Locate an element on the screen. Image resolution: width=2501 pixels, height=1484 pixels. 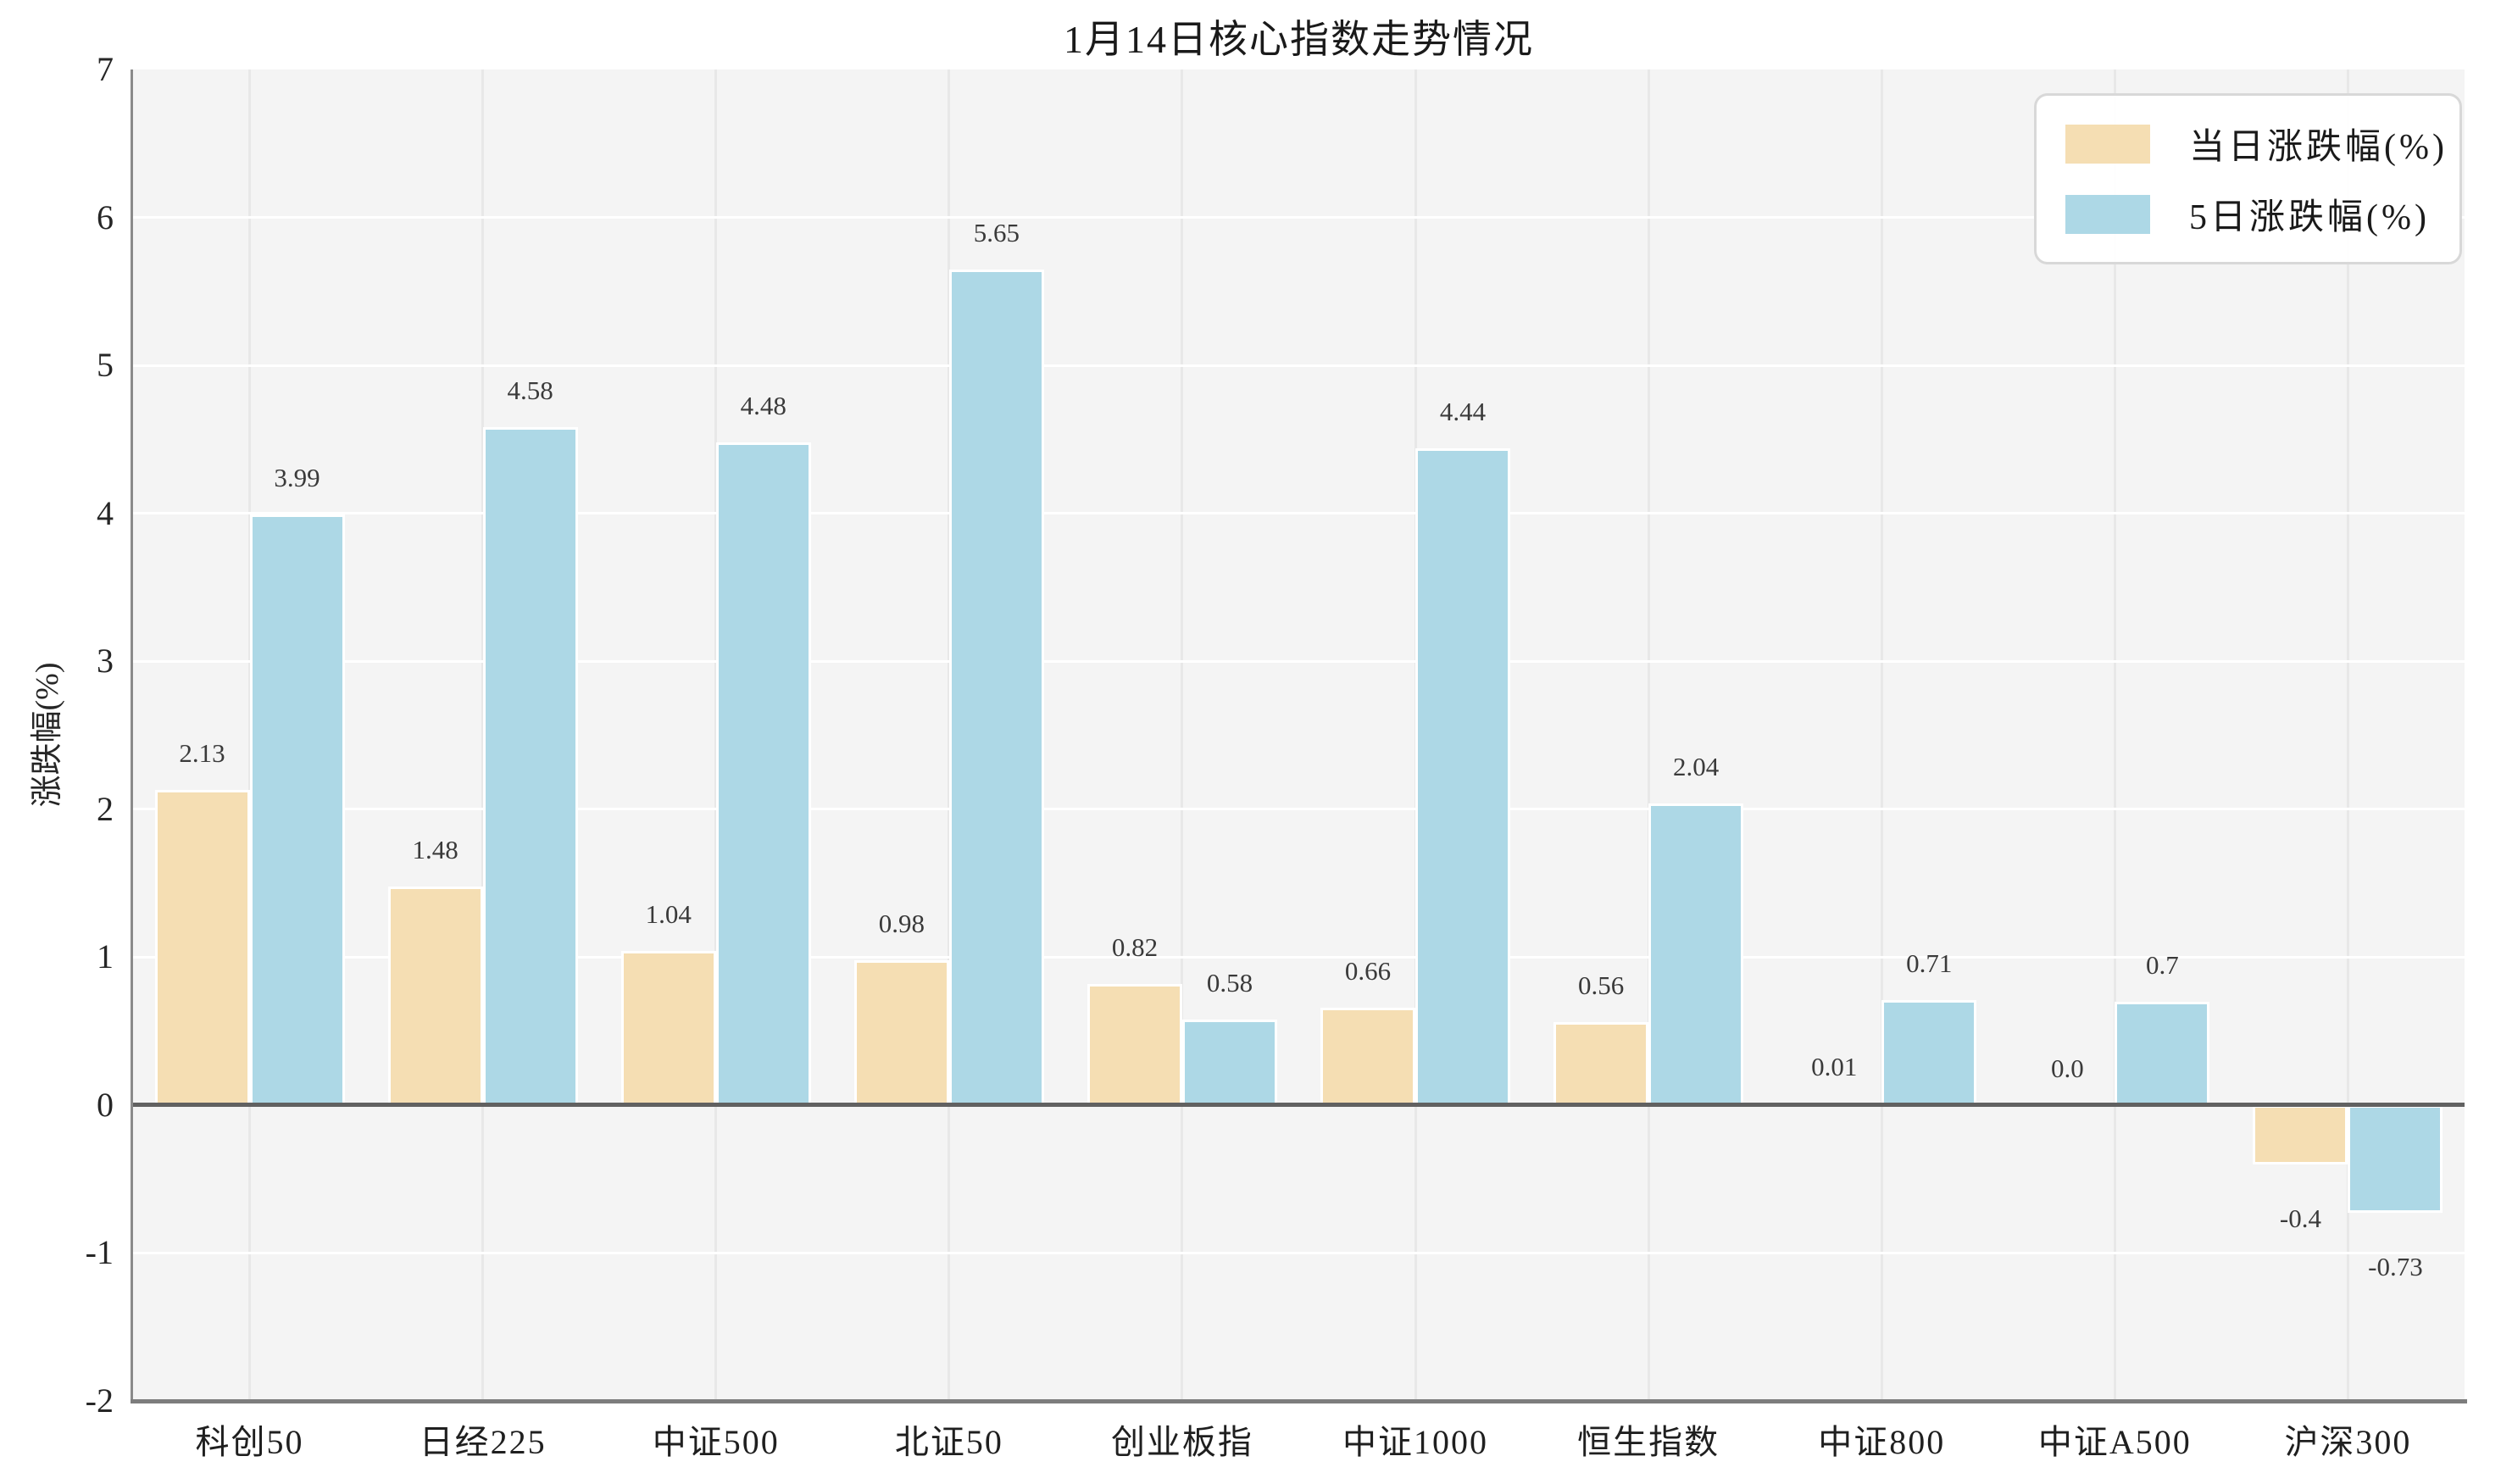
bar-value-label: 0.01 is located at coordinates (1834, 1067).